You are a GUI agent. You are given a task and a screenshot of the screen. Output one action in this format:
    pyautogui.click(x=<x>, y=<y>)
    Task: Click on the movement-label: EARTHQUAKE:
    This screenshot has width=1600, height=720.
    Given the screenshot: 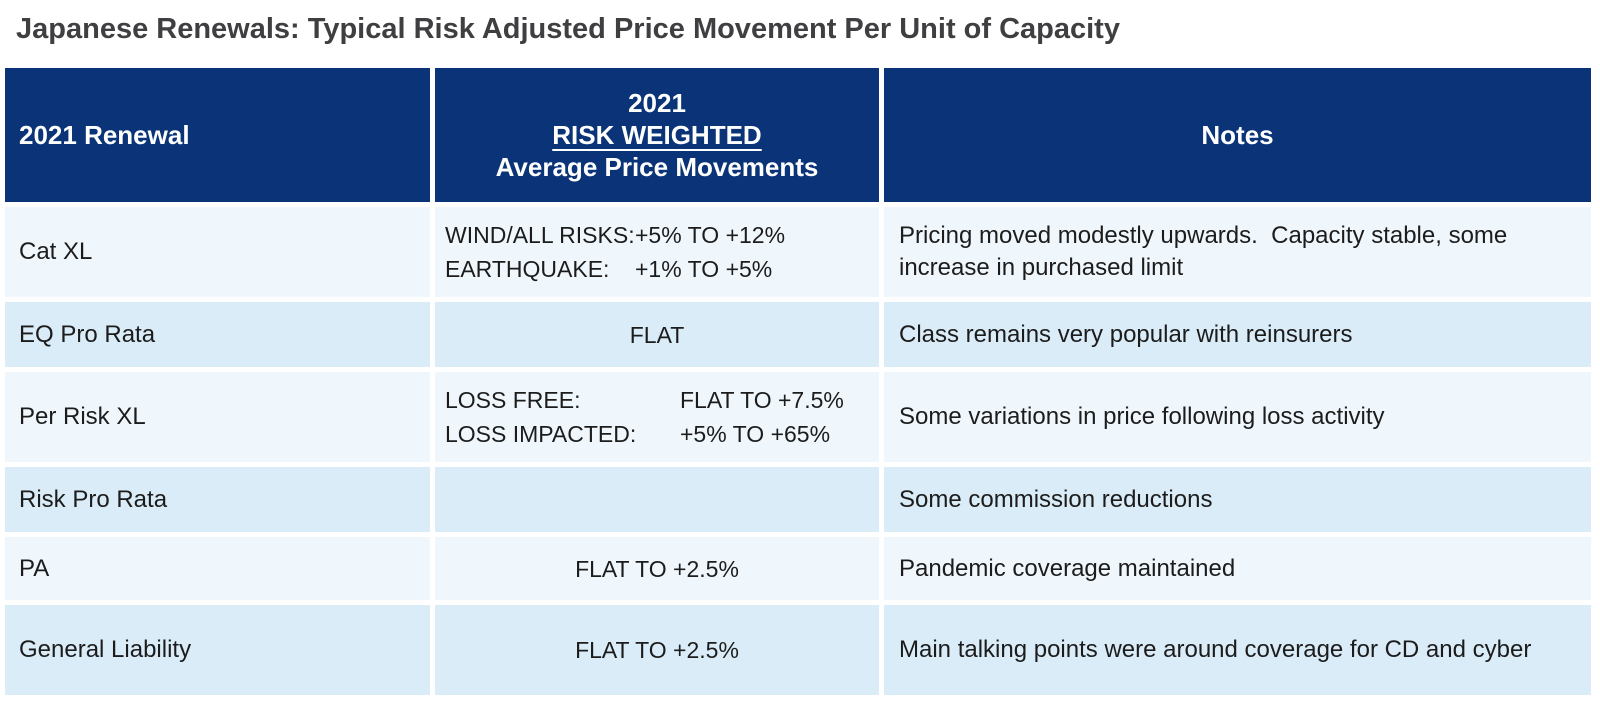 What is the action you would take?
    pyautogui.click(x=527, y=269)
    